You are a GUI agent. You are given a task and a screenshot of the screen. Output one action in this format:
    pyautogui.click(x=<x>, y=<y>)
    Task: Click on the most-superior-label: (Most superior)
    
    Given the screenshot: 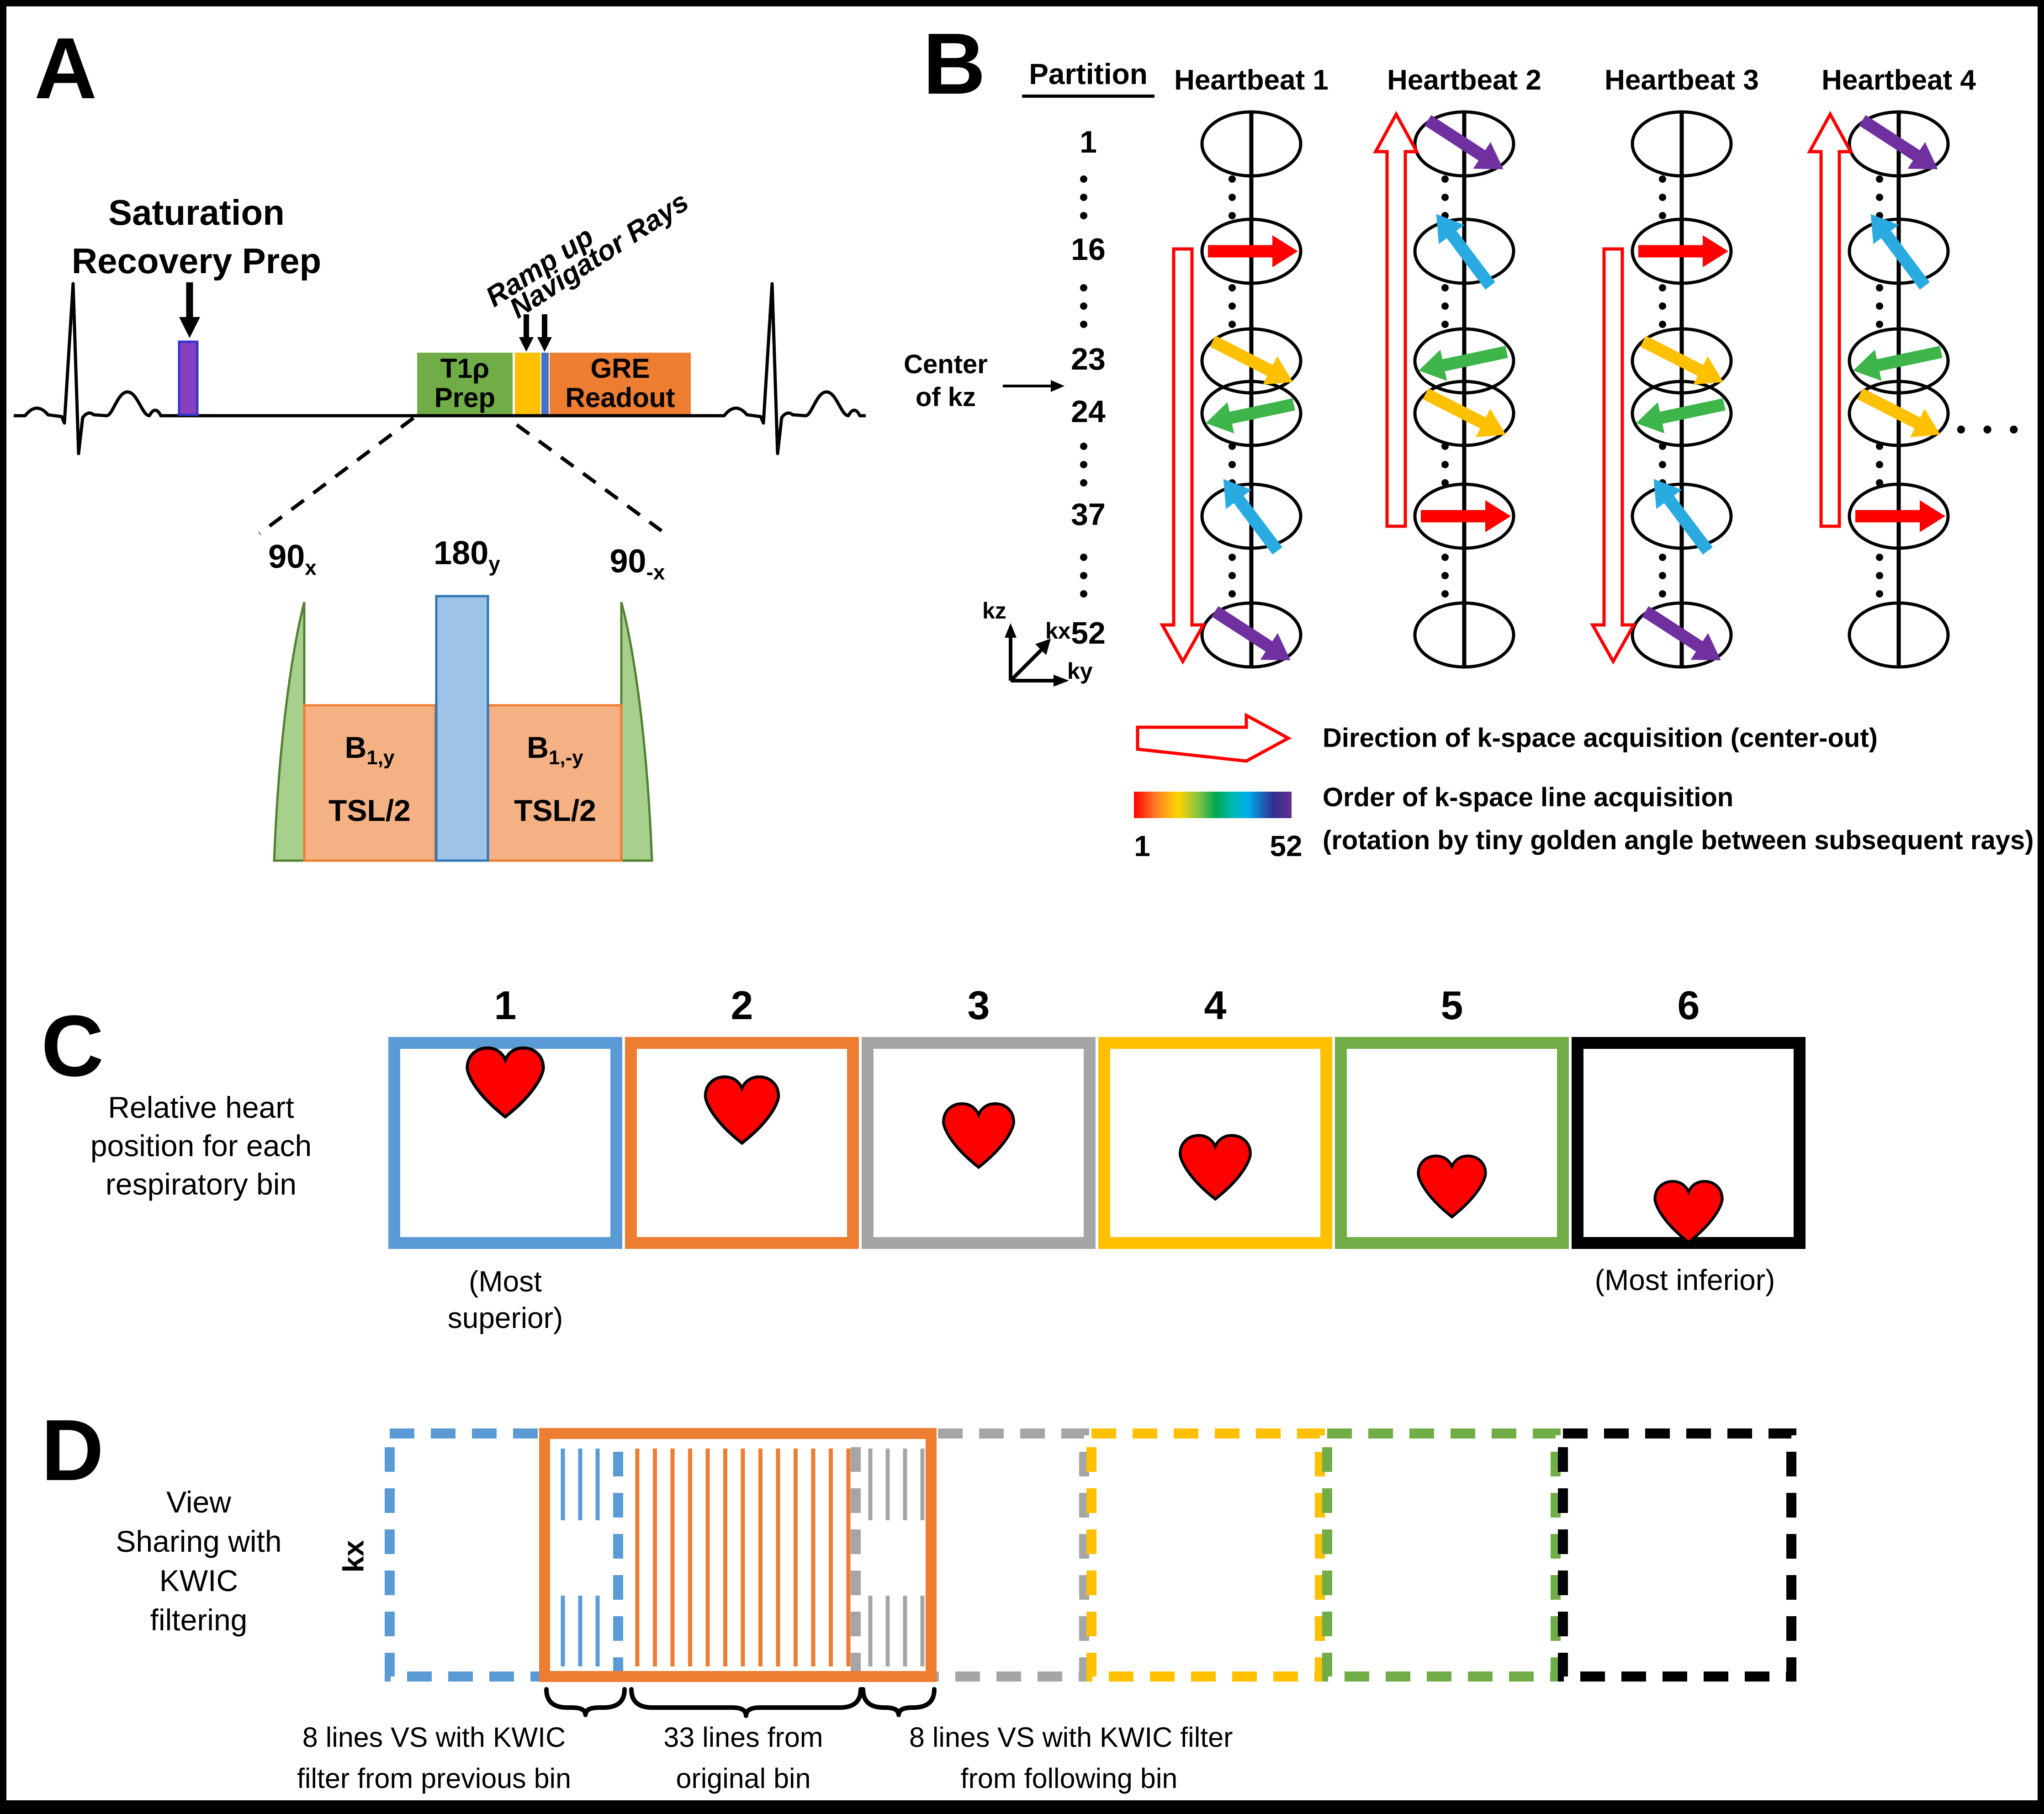 What is the action you would take?
    pyautogui.click(x=505, y=1299)
    